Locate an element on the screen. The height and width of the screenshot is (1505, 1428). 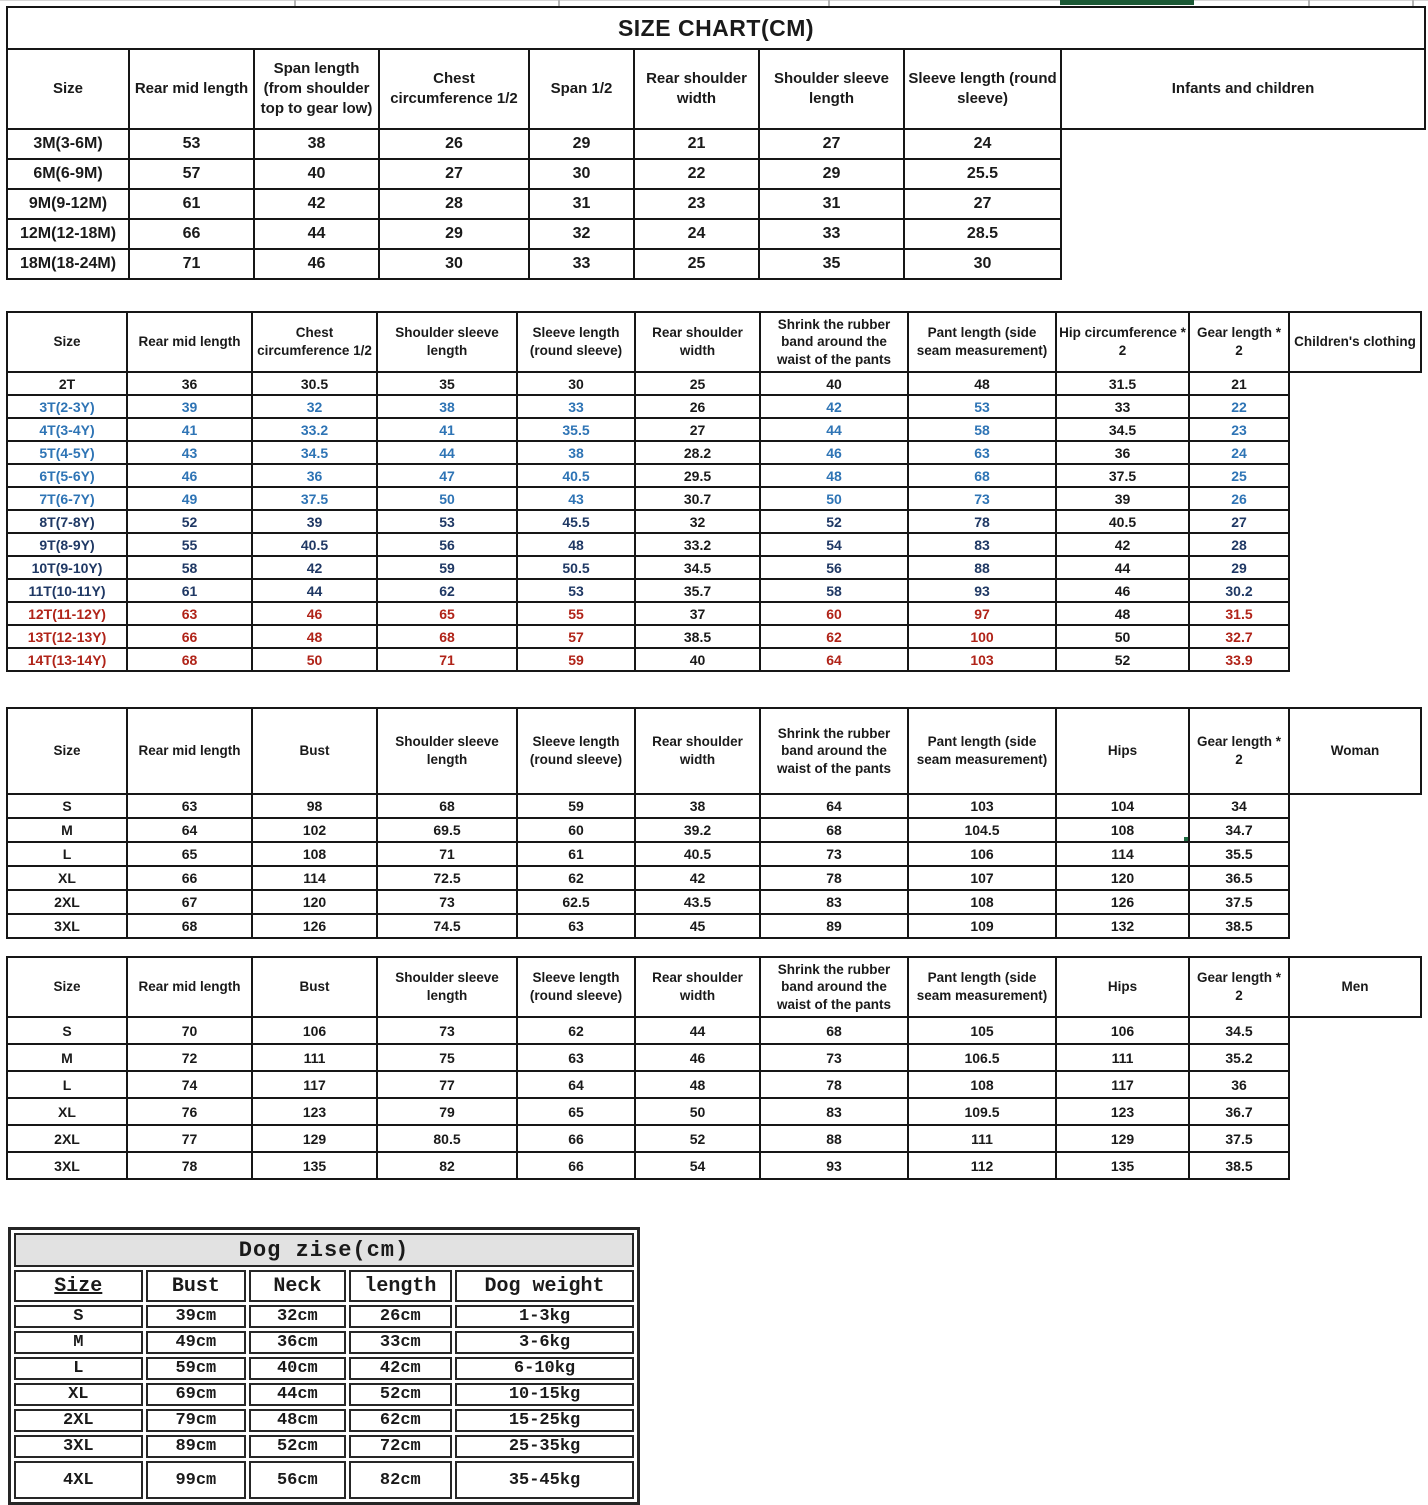
cell: 30.5 is located at coordinates (314, 383).